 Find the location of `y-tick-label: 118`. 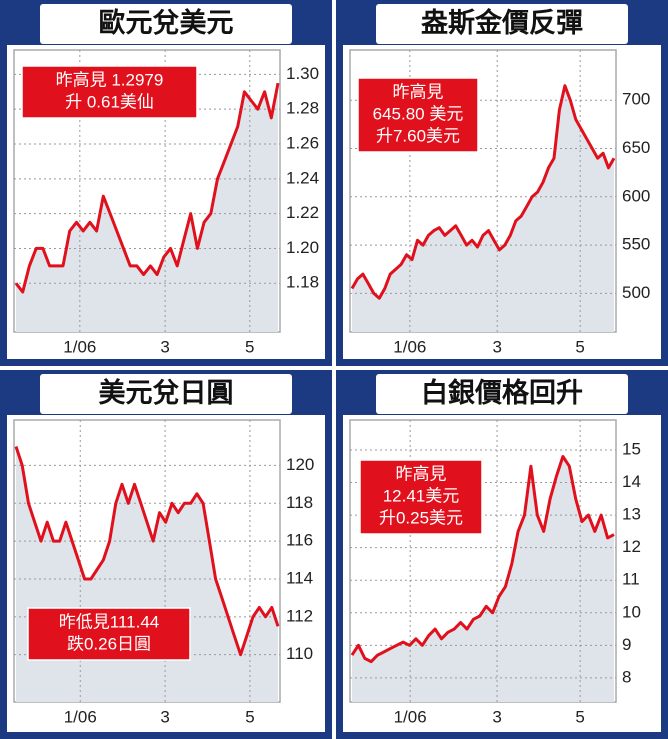

y-tick-label: 118 is located at coordinates (299, 502).